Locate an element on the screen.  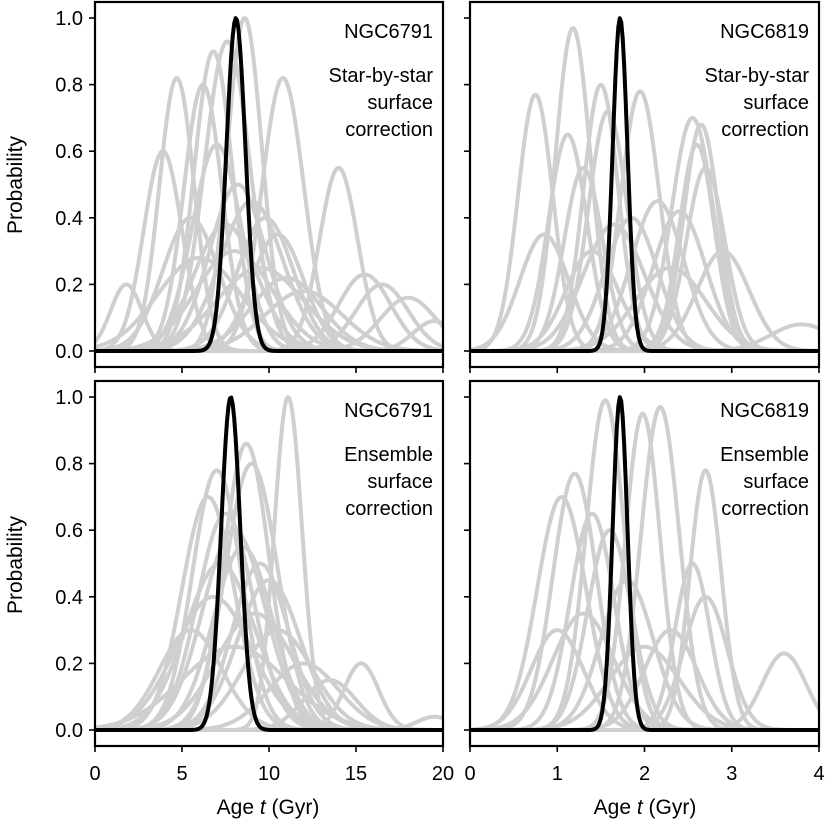
ylabel-top: Probability is located at coordinates (15, 184).